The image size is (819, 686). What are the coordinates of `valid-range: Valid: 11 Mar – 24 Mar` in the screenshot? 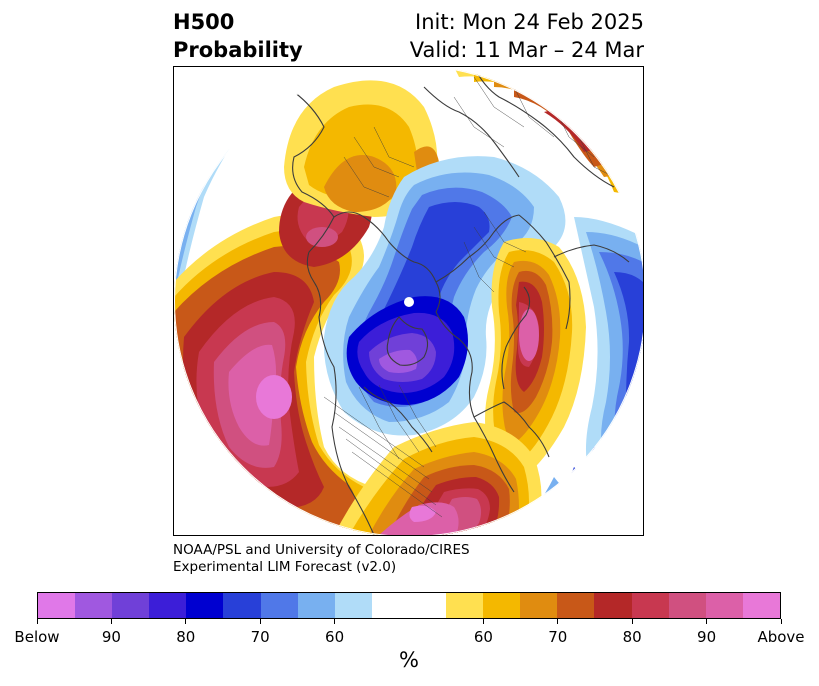 It's located at (526, 50).